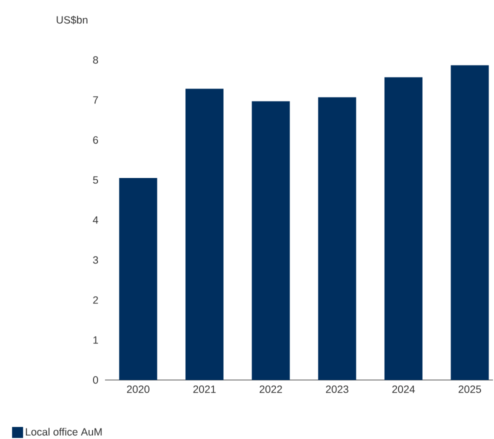 This screenshot has width=494, height=439. What do you see at coordinates (95, 220) in the screenshot?
I see `y-tick-label: 4` at bounding box center [95, 220].